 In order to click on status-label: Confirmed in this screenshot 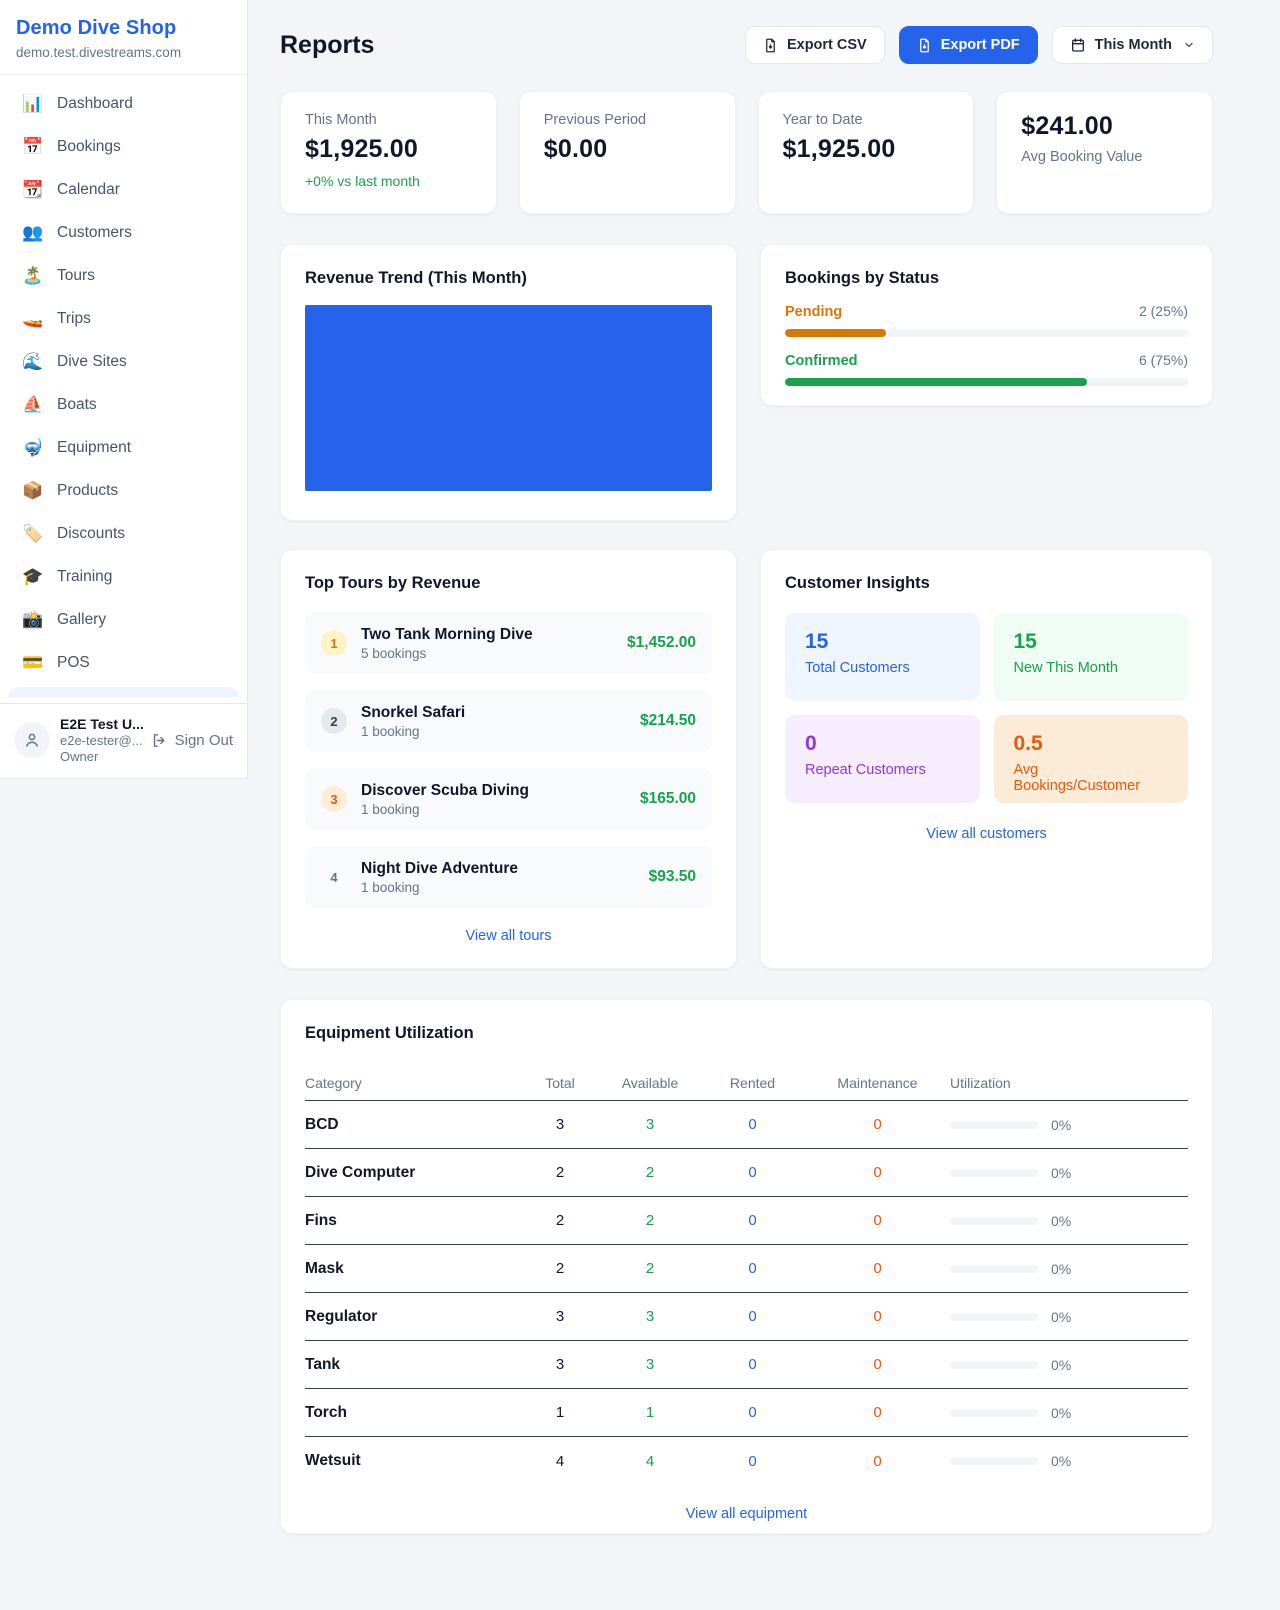, I will do `click(821, 361)`.